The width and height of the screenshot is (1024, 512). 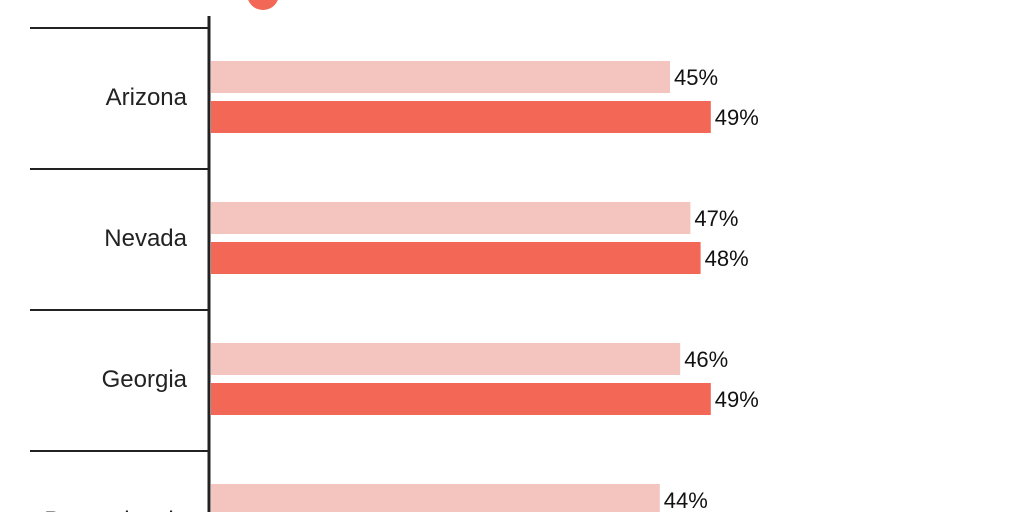 I want to click on category-label: Nevada, so click(x=145, y=238).